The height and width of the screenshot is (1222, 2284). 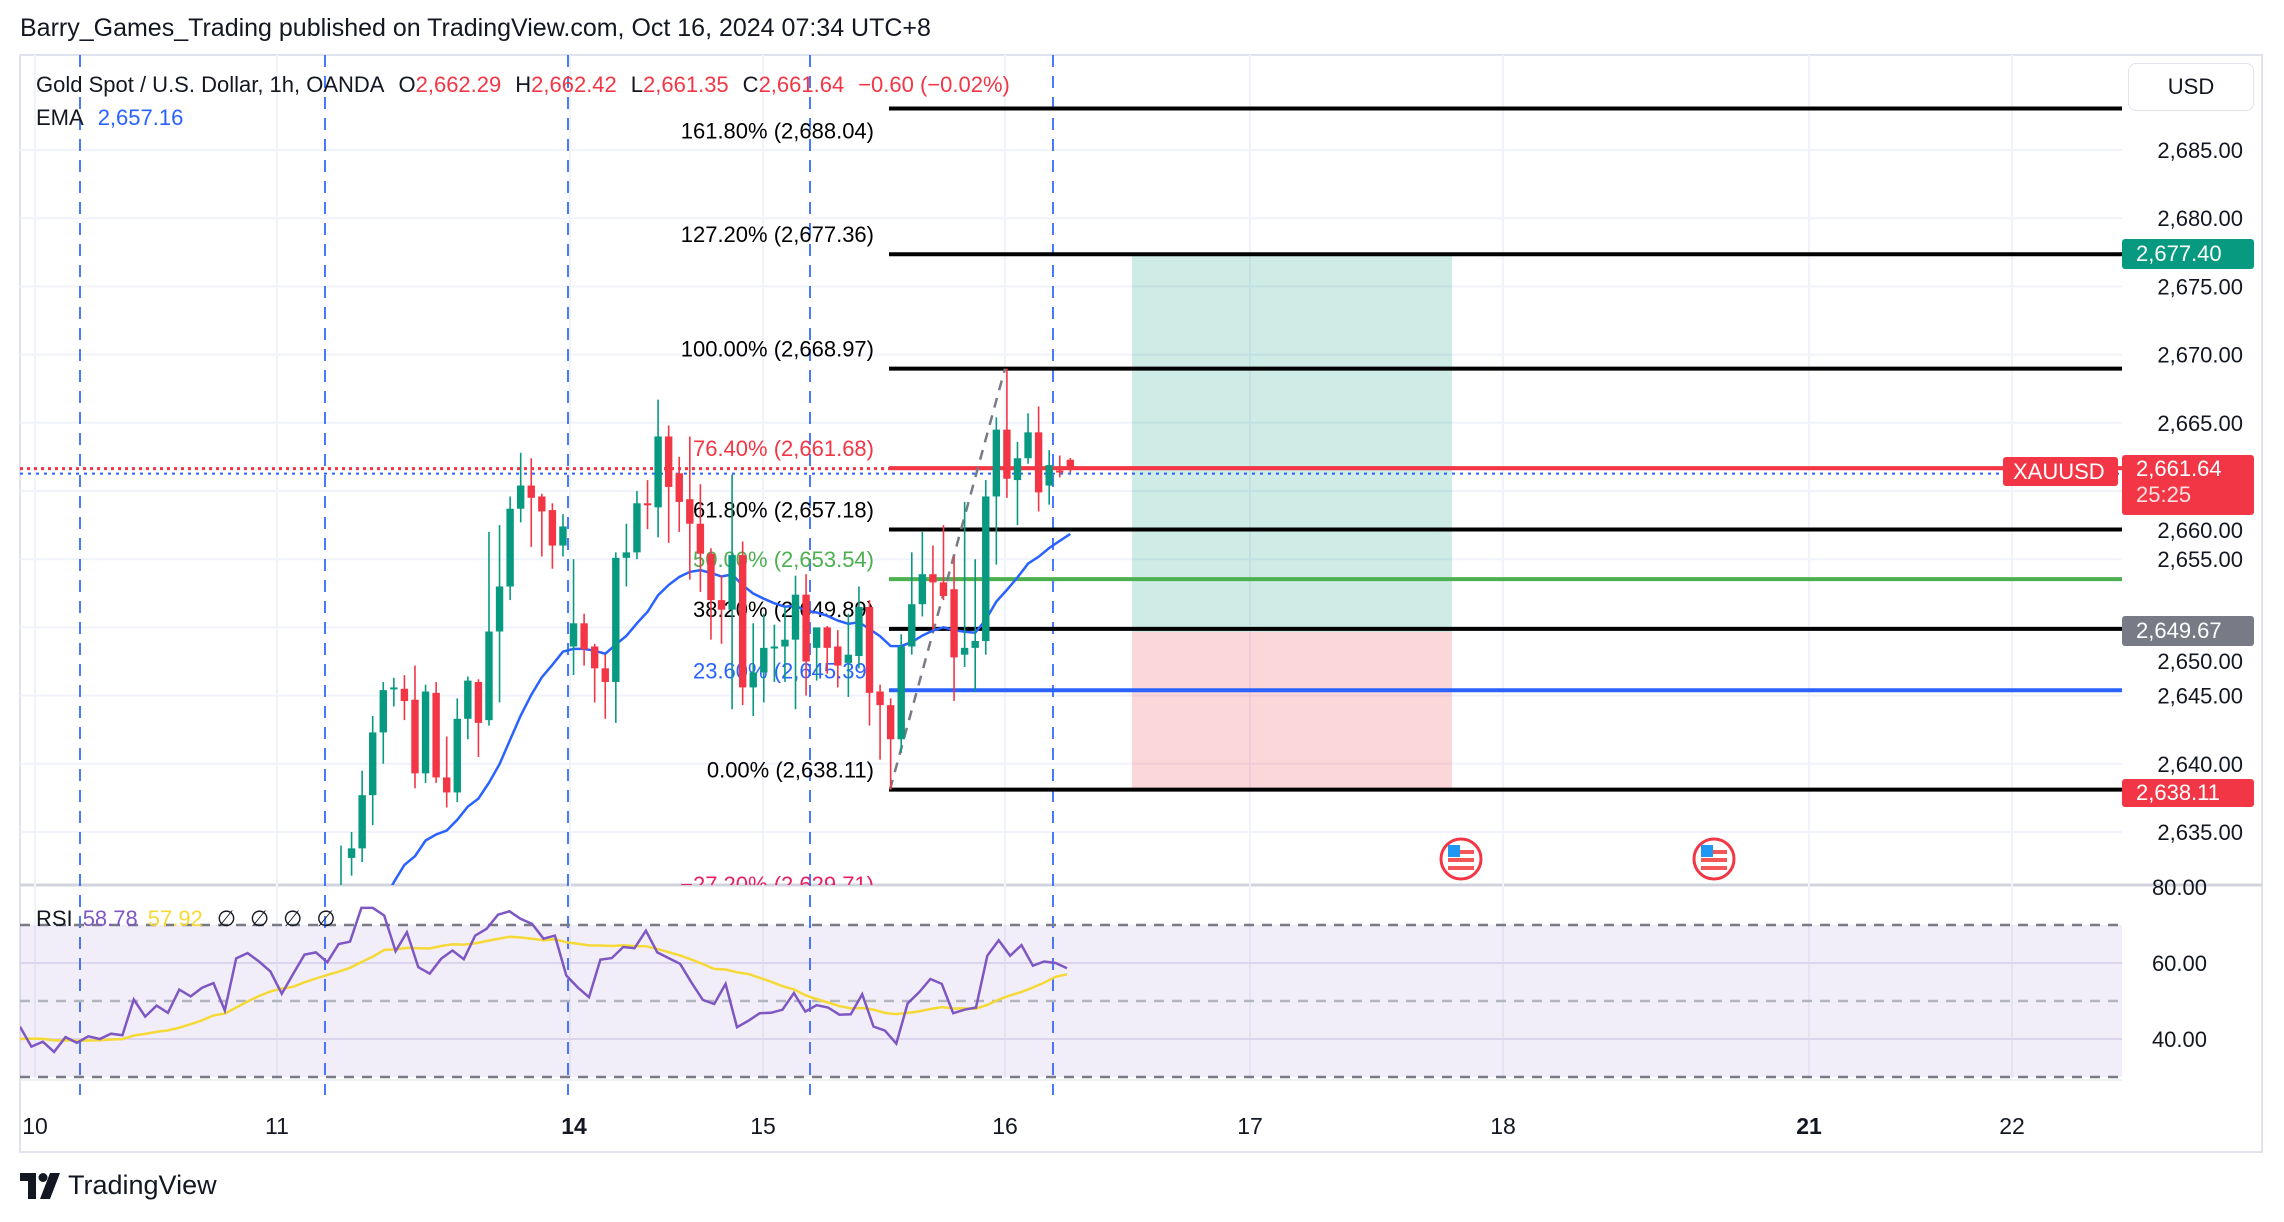 What do you see at coordinates (2200, 218) in the screenshot?
I see `price-axis-label: 2,680.00` at bounding box center [2200, 218].